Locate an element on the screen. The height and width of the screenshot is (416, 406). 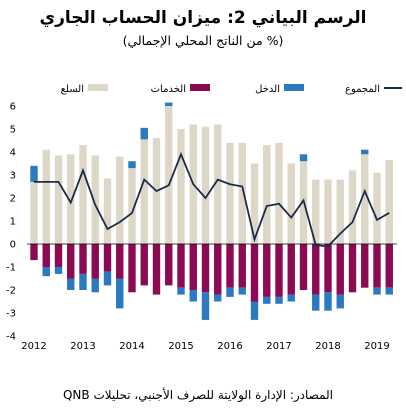
legend-label-1: الخدمات is located at coordinates (168, 89).